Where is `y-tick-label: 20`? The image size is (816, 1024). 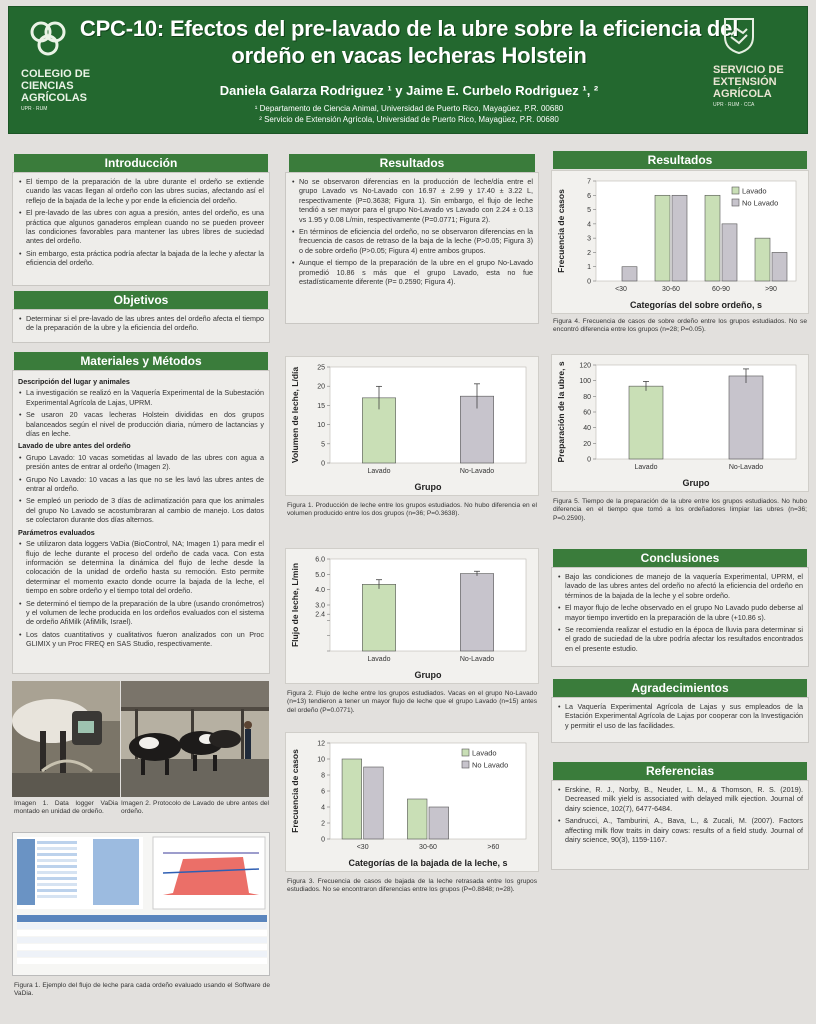
y-tick-label: 20 is located at coordinates (587, 444).